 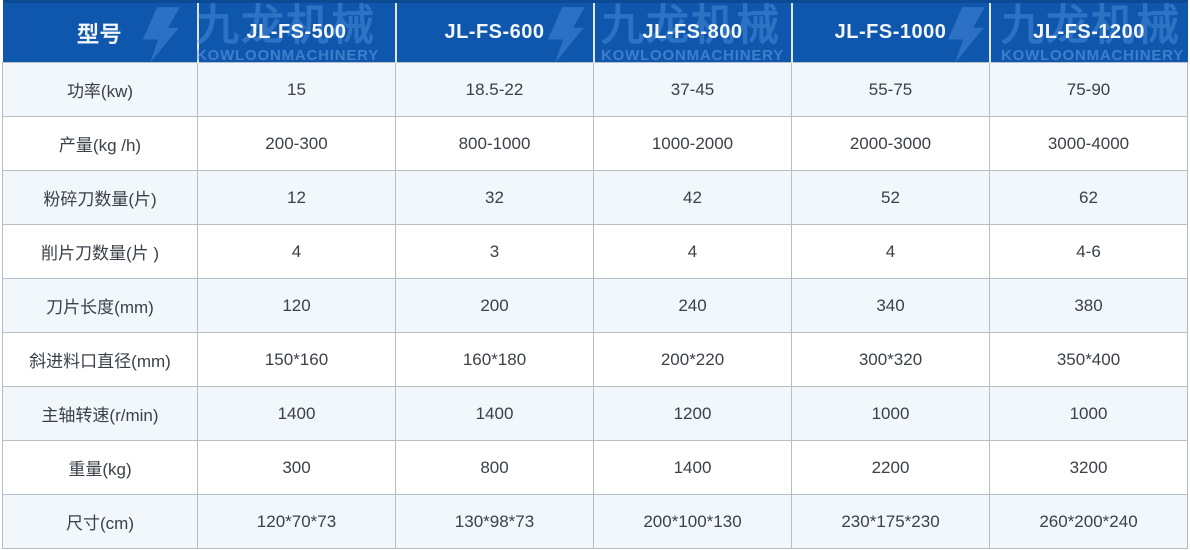 I want to click on table-cell: 18.5-22, so click(x=494, y=89).